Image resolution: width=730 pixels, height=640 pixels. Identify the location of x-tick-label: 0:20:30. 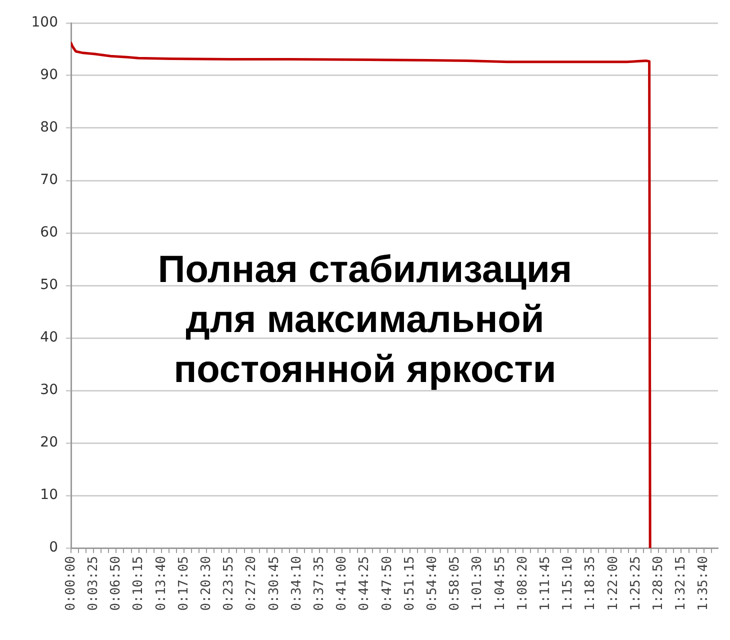
(206, 583).